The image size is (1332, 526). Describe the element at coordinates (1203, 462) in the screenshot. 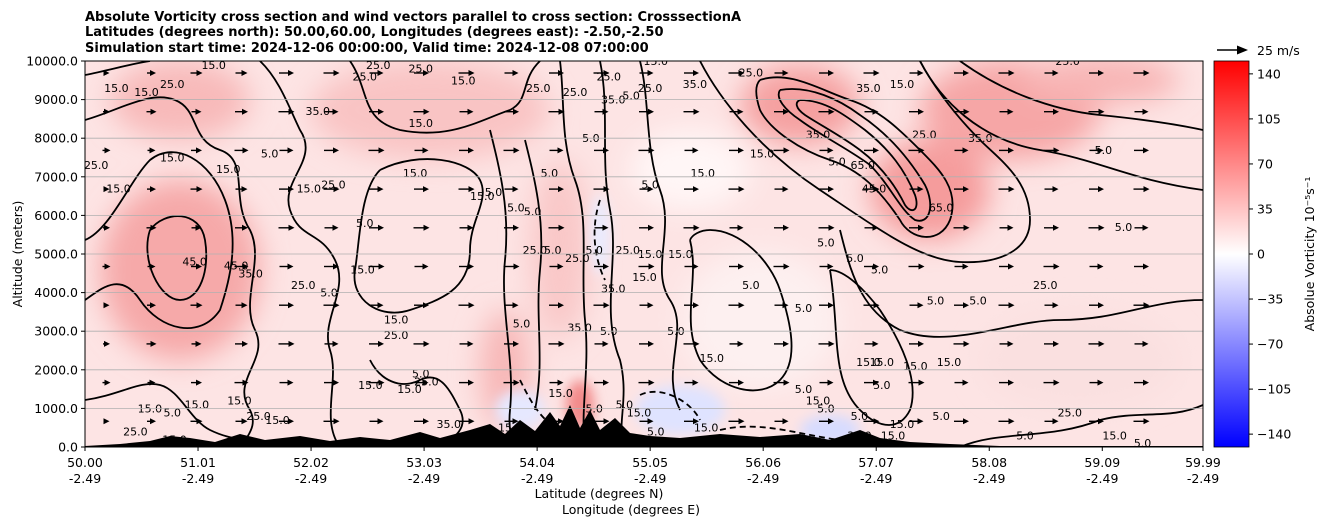

I see `x-tick-label-latitude: 59.99` at that location.